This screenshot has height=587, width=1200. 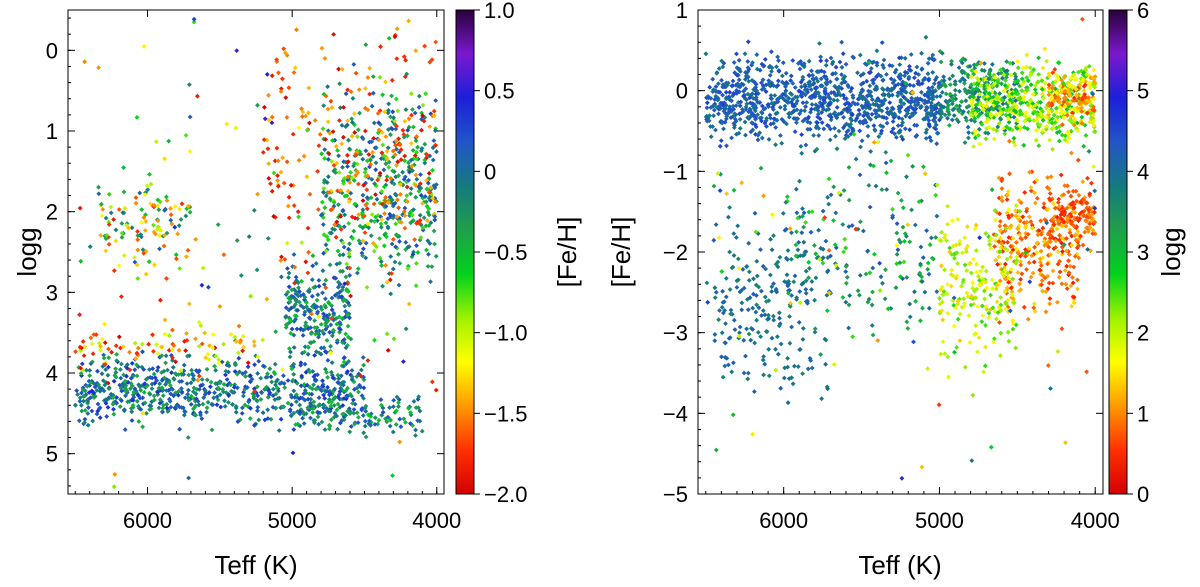 What do you see at coordinates (52, 292) in the screenshot?
I see `y-tick-label: 3` at bounding box center [52, 292].